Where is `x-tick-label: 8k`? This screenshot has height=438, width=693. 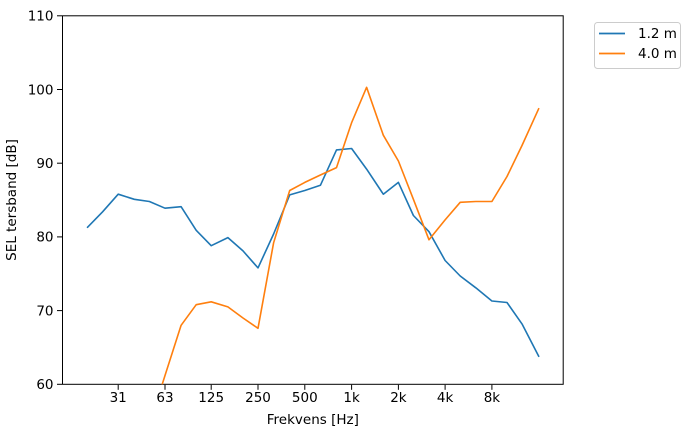 x-tick-label: 8k is located at coordinates (492, 398).